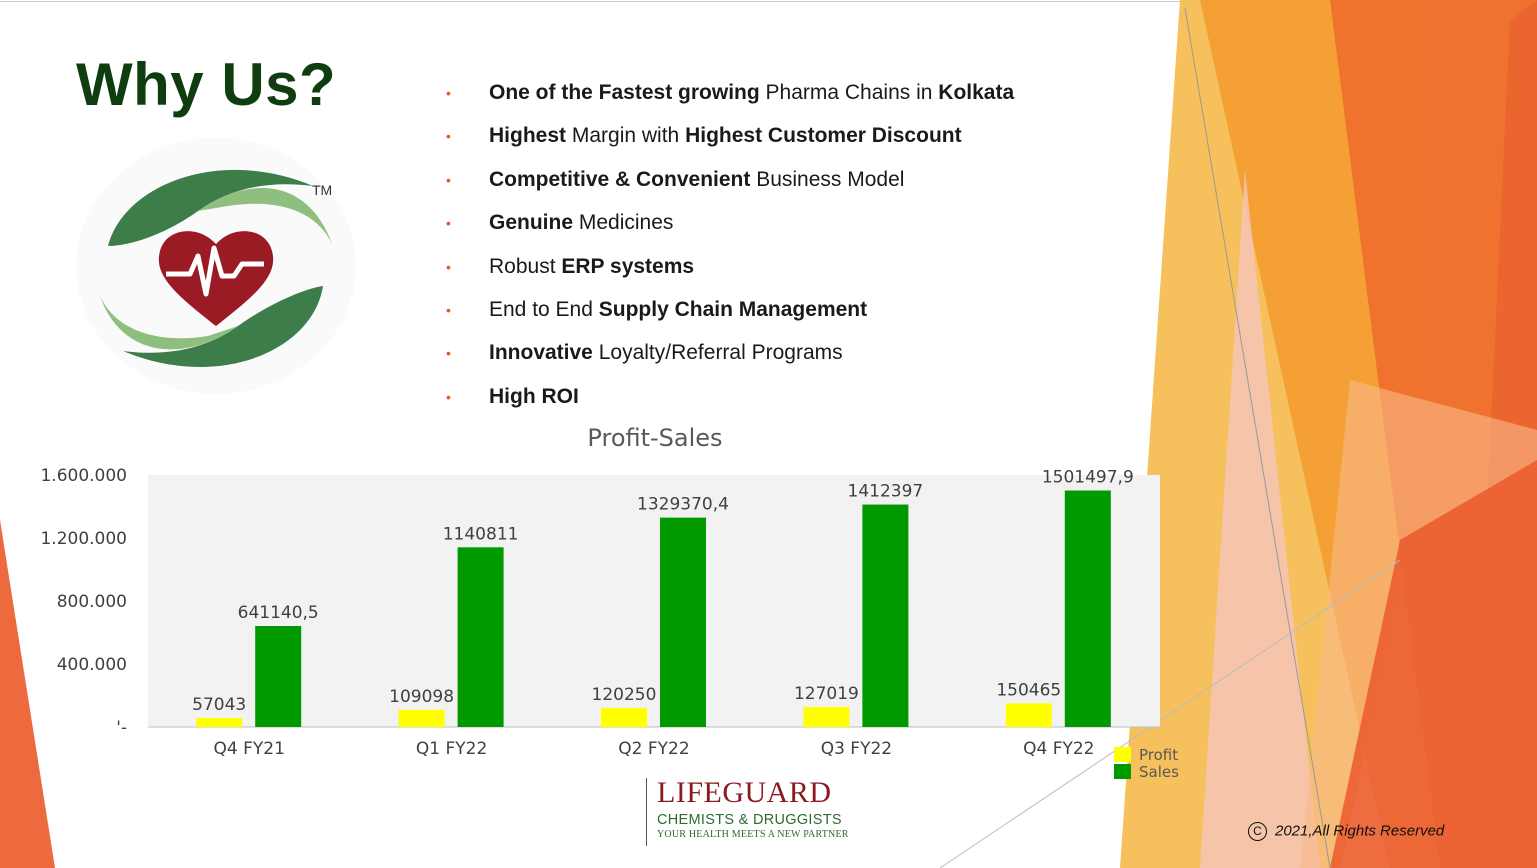 The height and width of the screenshot is (868, 1537). I want to click on brand-subtitle: CHEMISTS & DRUGGISTS, so click(749, 820).